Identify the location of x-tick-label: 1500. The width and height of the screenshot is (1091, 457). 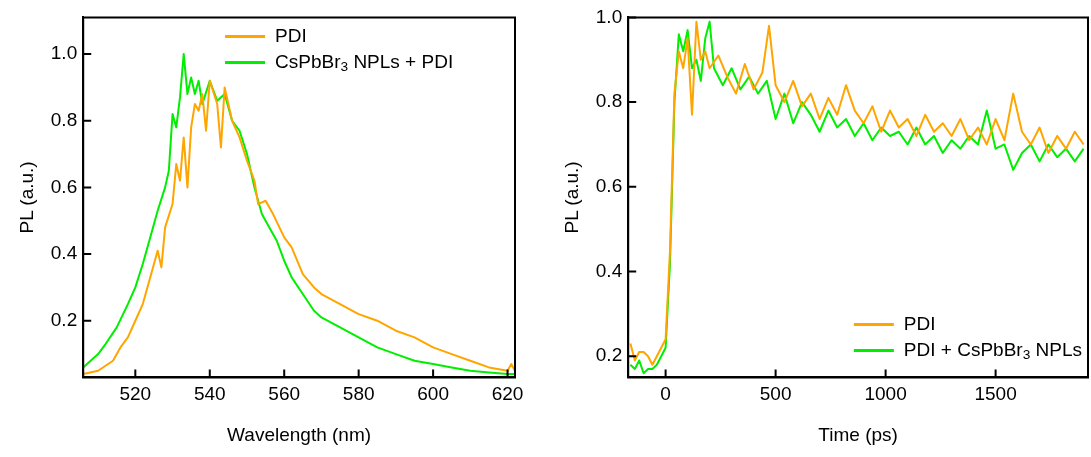
(995, 394).